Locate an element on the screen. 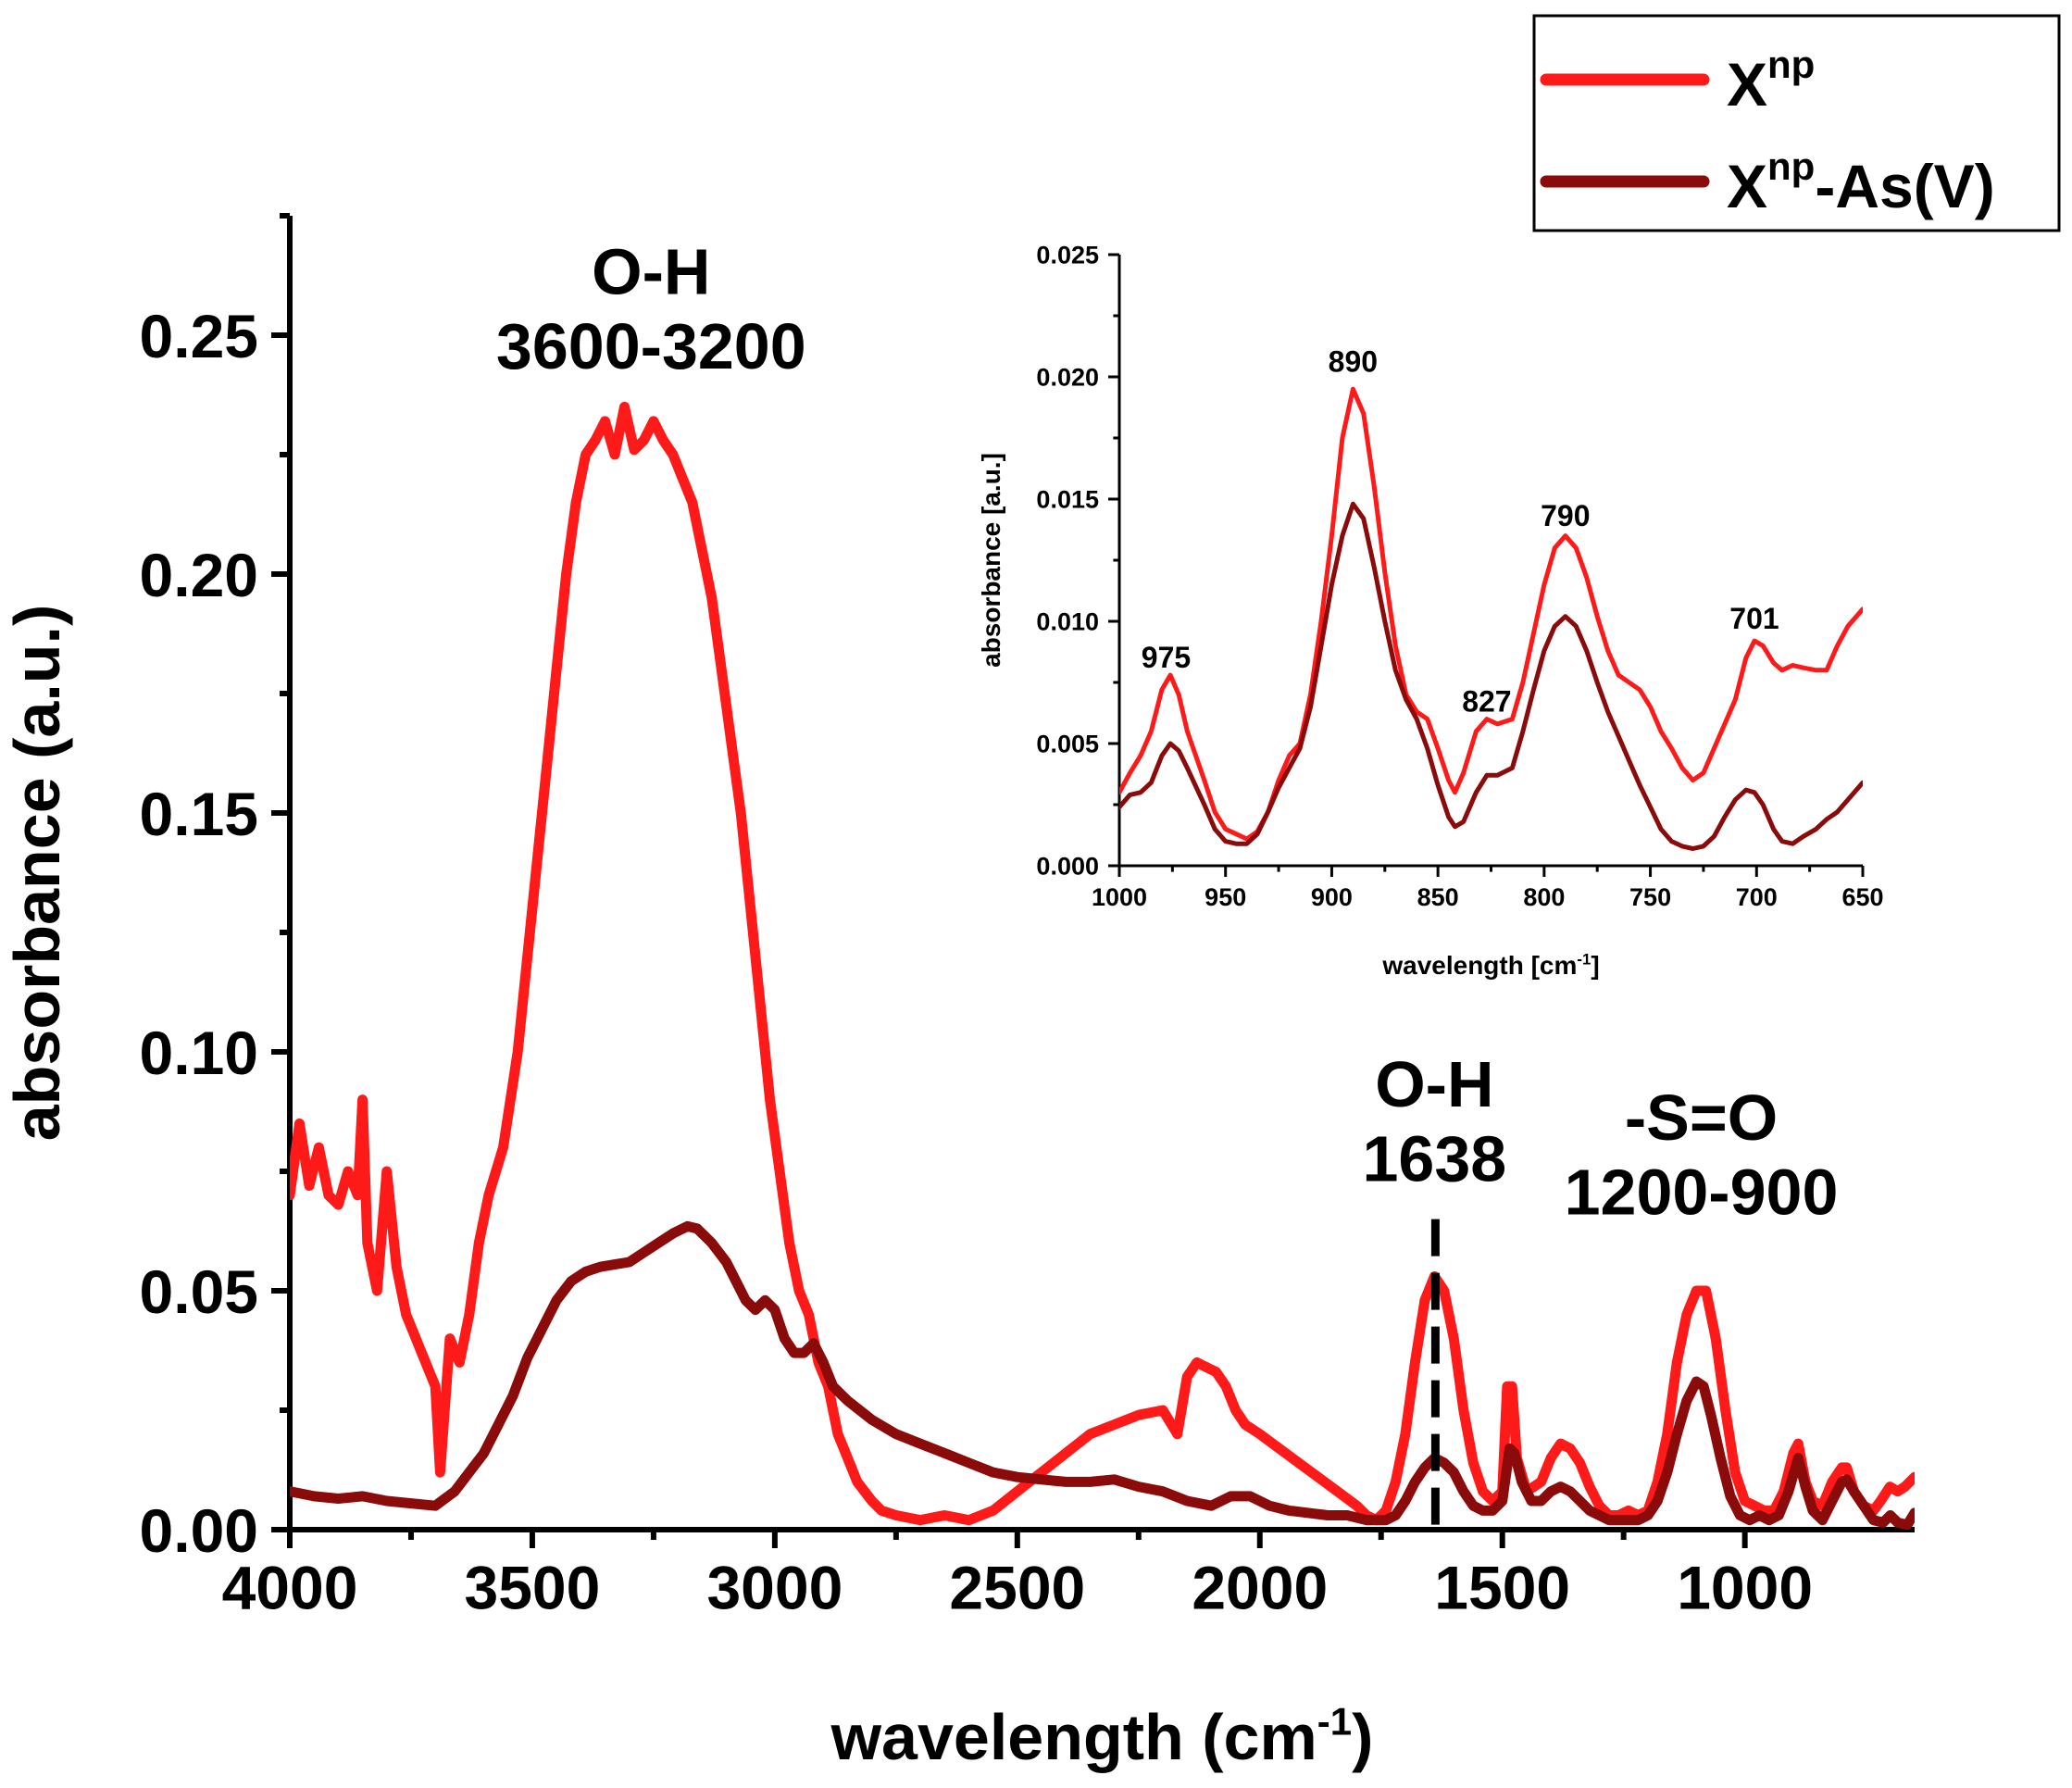 This screenshot has height=1788, width=2072. annotation-p701-line: 701 is located at coordinates (1754, 618).